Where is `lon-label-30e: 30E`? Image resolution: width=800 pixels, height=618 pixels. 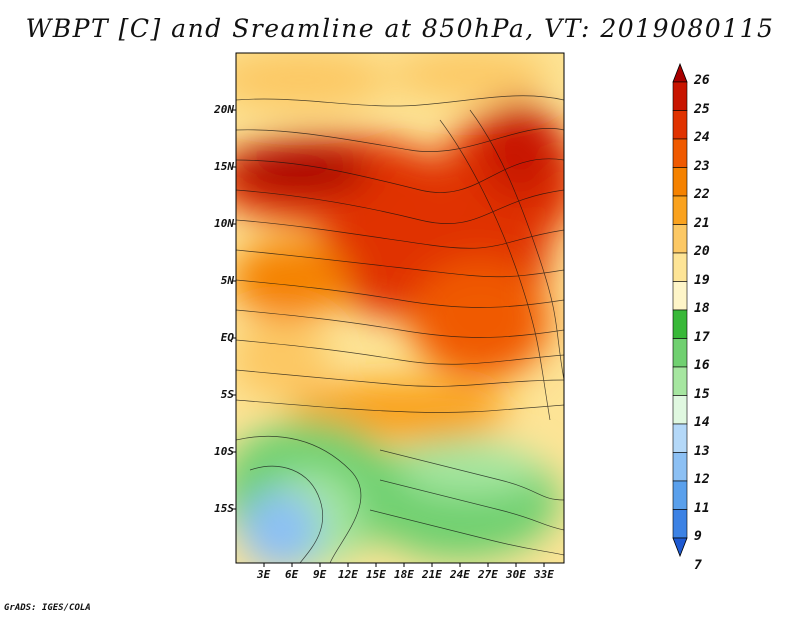
lon-label-30e: 30E is located at coordinates (516, 574).